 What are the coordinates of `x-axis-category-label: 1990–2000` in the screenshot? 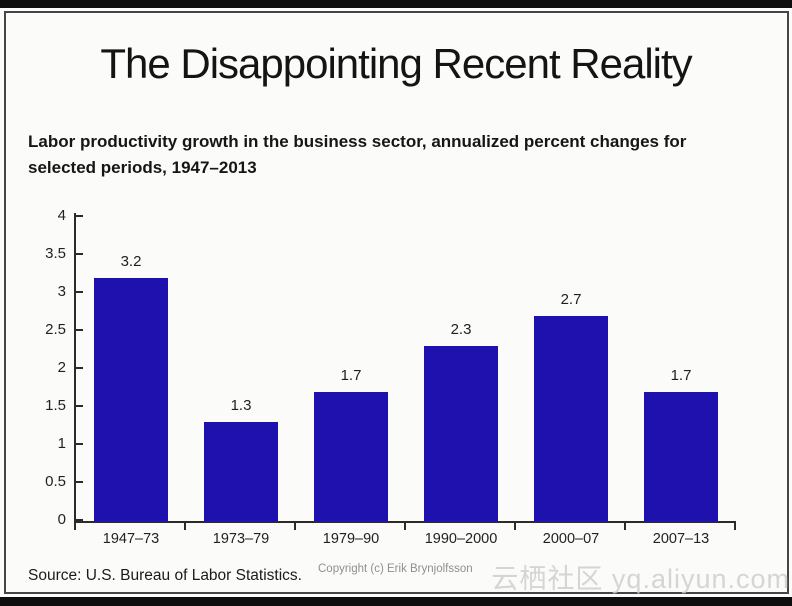 It's located at (461, 539).